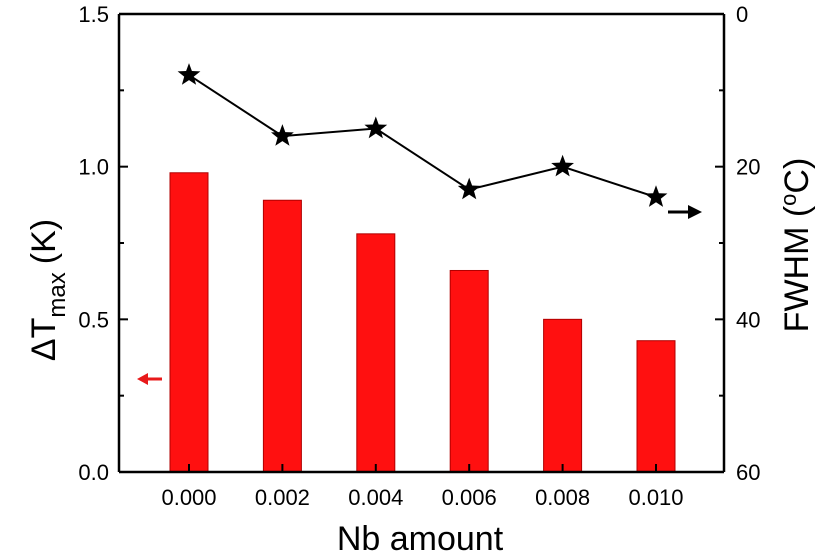 This screenshot has width=827, height=557. What do you see at coordinates (748, 167) in the screenshot?
I see `y2-tick-label-20: 20` at bounding box center [748, 167].